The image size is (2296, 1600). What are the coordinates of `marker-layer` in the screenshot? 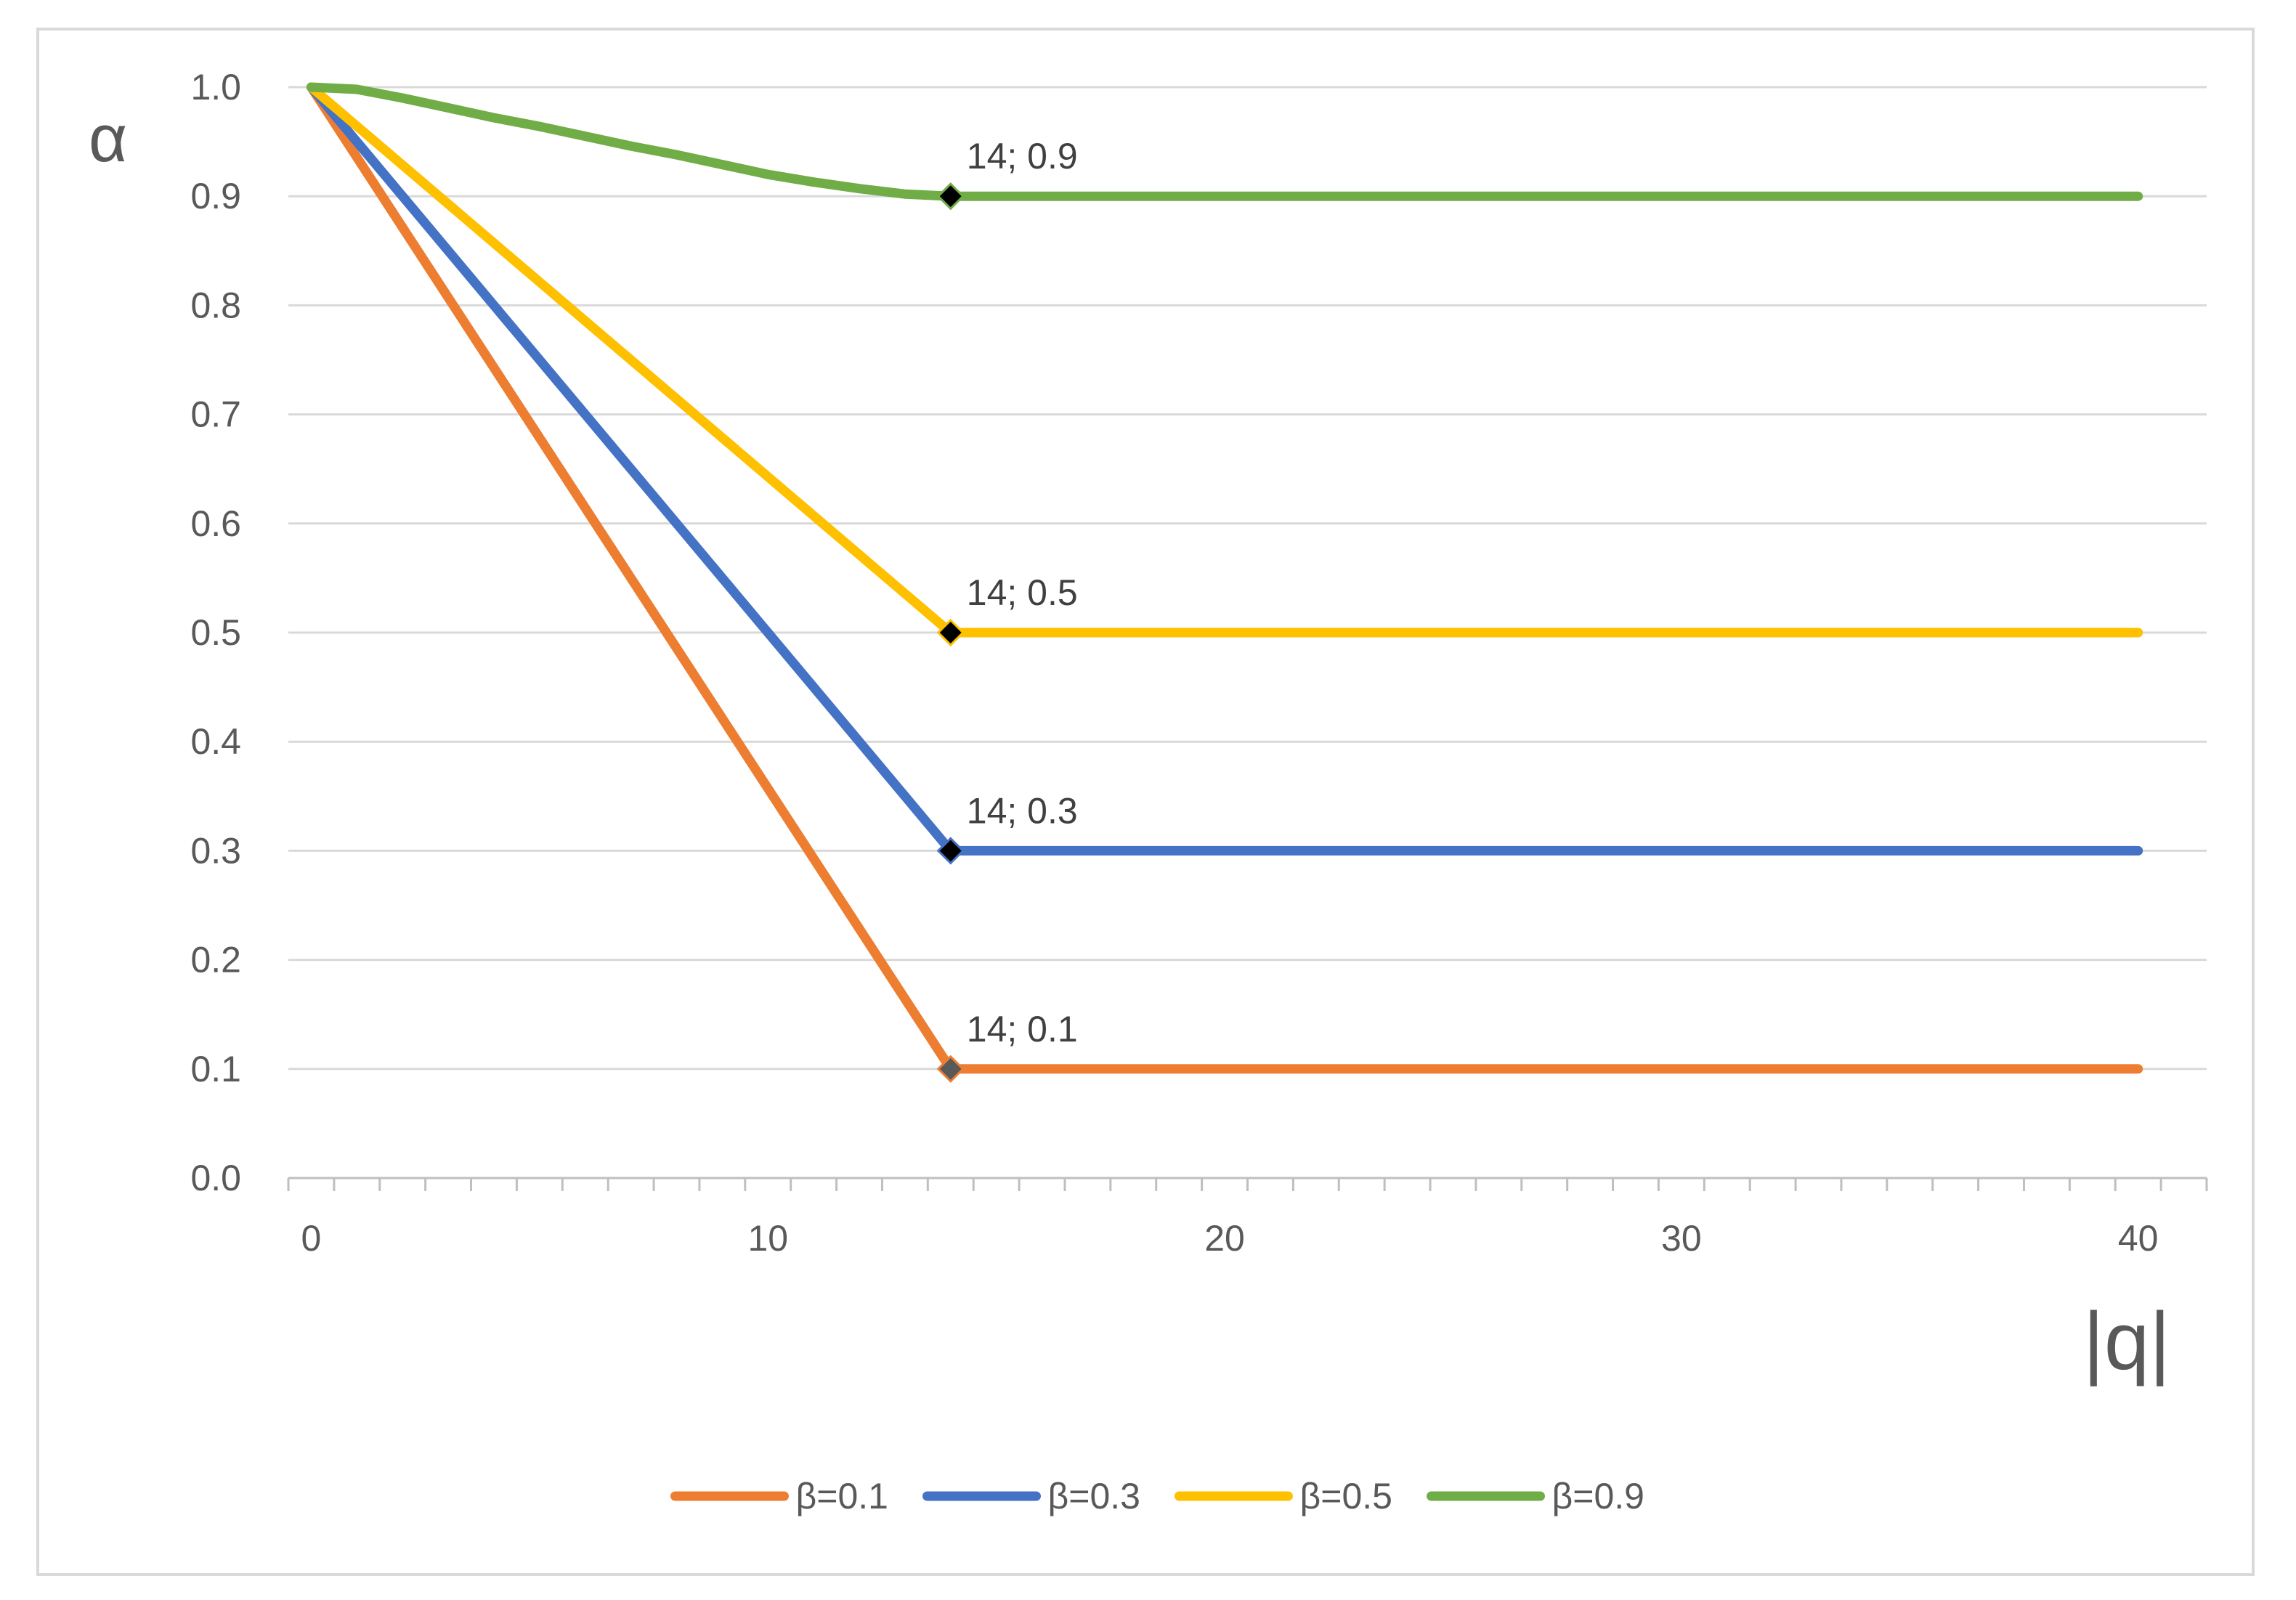 It's located at (950, 632).